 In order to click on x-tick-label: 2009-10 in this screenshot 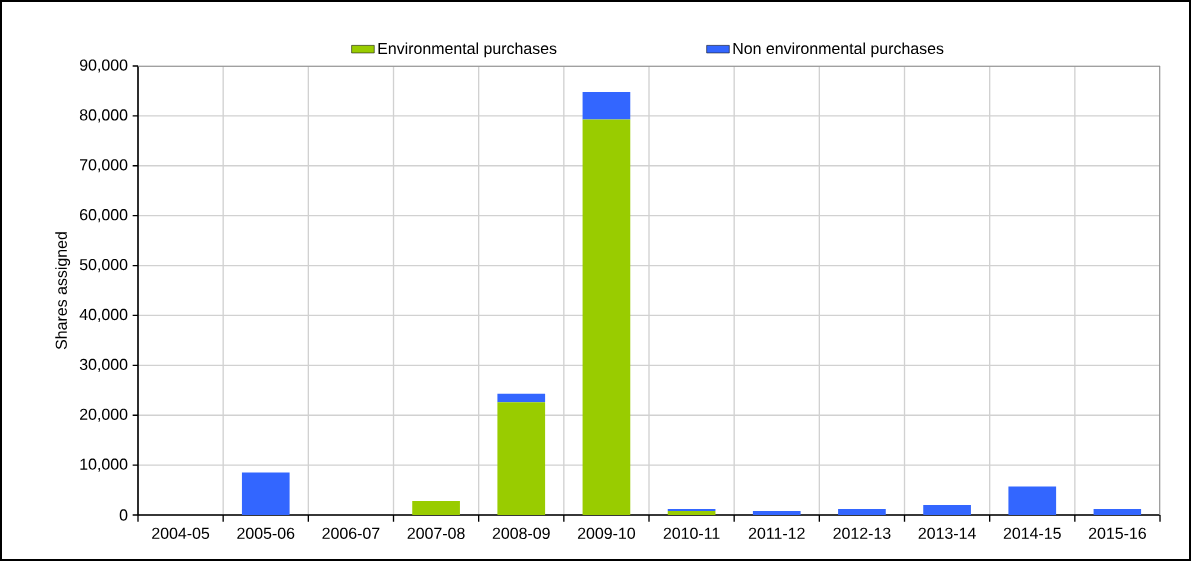, I will do `click(606, 533)`.